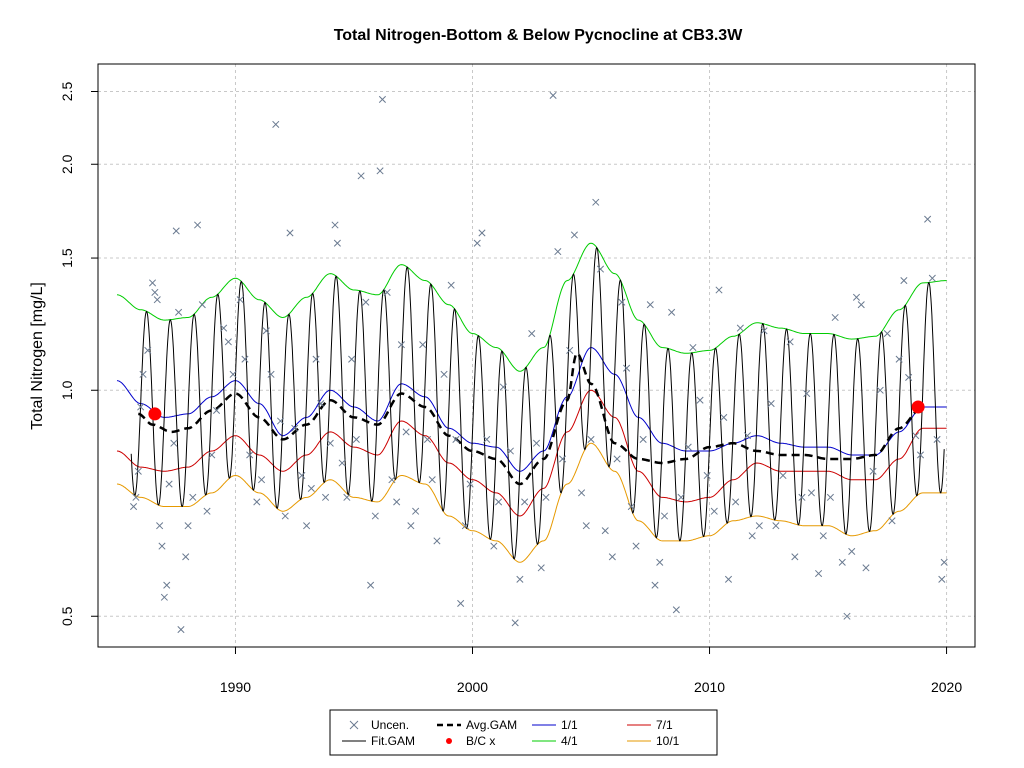 The width and height of the screenshot is (1024, 768). Describe the element at coordinates (531, 502) in the screenshot. I see `series-10-1-line` at that location.